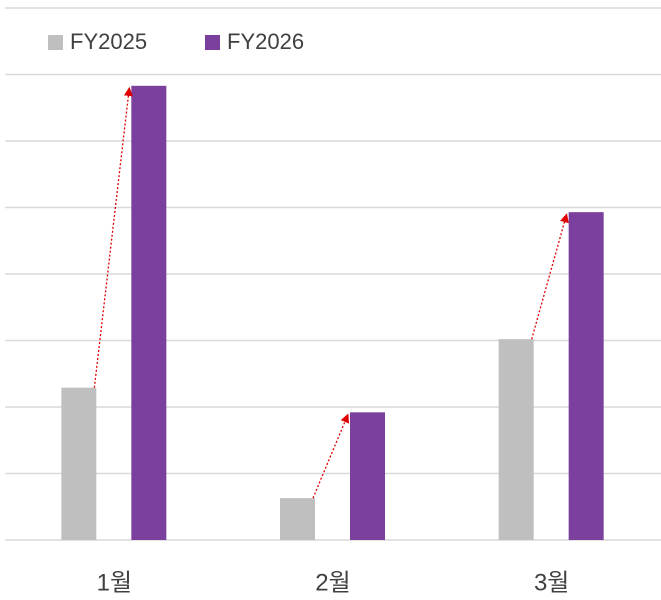 The image size is (661, 600). I want to click on x-tick-label: 3월, so click(551, 582).